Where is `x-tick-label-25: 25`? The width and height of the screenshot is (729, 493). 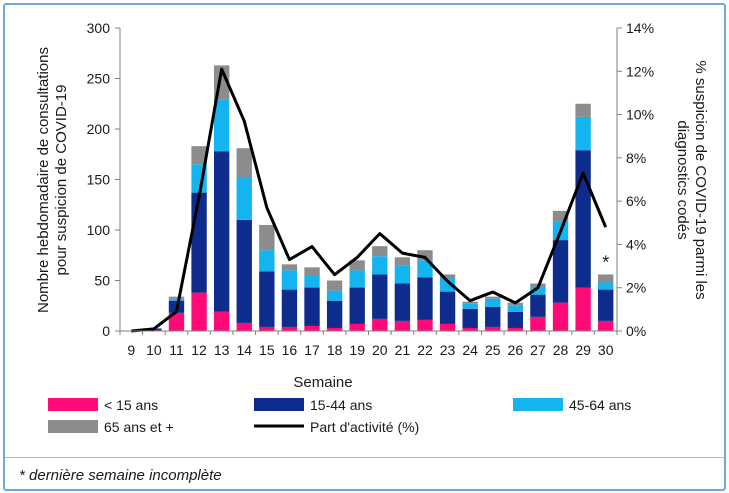 x-tick-label-25: 25 is located at coordinates (493, 350).